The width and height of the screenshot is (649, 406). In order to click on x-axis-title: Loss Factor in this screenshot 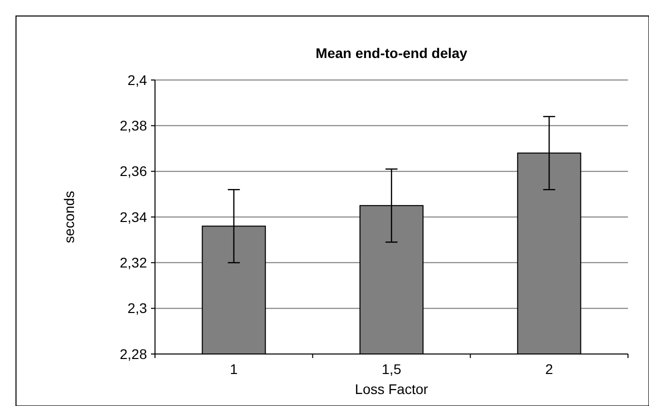, I will do `click(391, 389)`.